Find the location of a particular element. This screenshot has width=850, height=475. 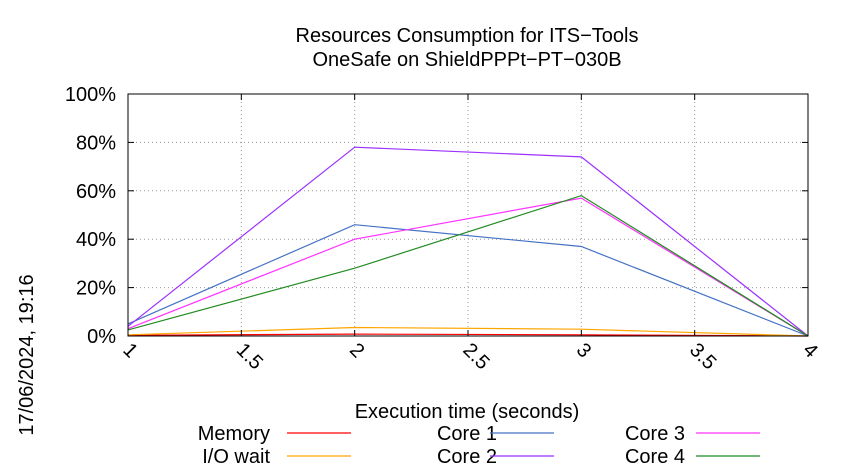

y-tick-label: 60% is located at coordinates (96, 192).